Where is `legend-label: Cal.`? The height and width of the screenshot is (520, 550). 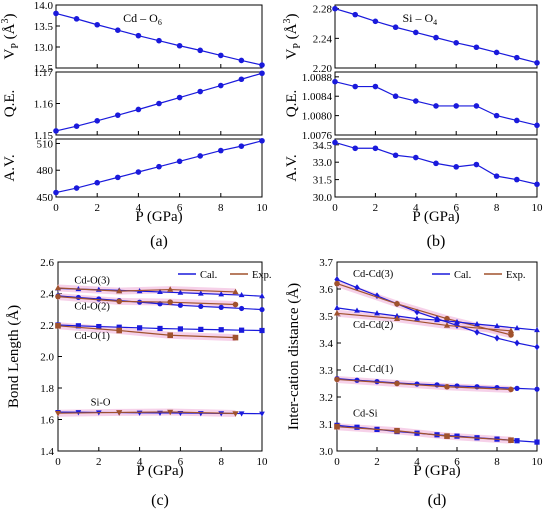 legend-label: Cal. is located at coordinates (462, 275).